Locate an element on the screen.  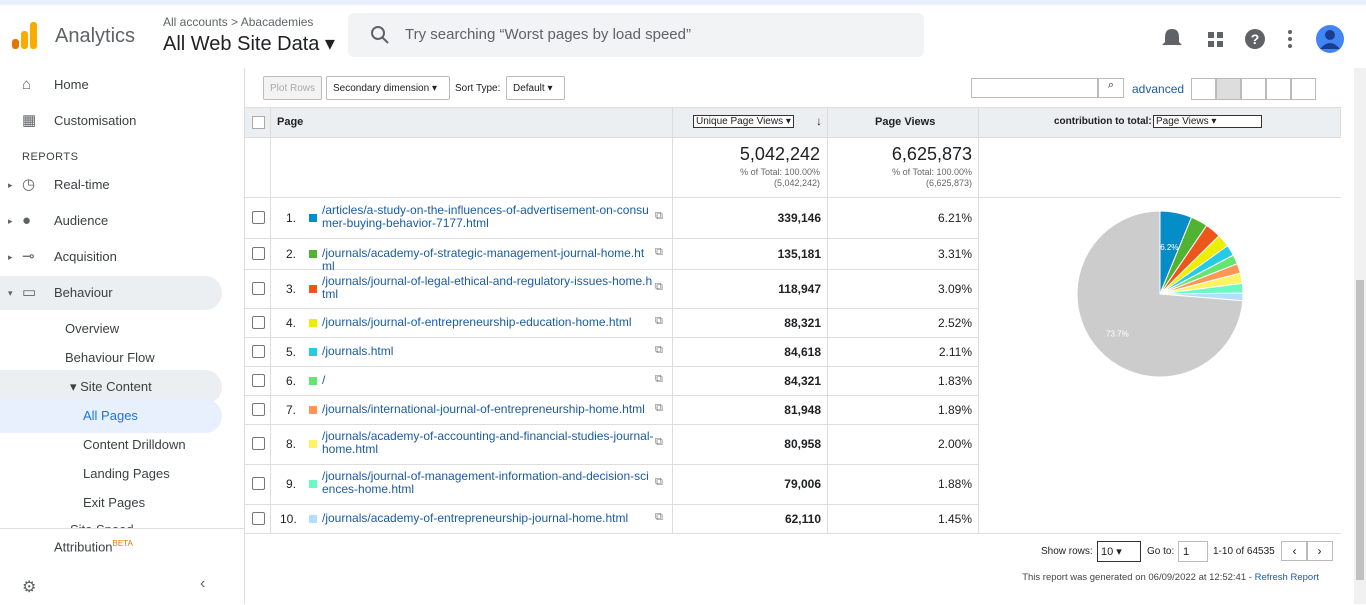
nav-item: Behaviour ▭ ▾ is located at coordinates (111, 293).